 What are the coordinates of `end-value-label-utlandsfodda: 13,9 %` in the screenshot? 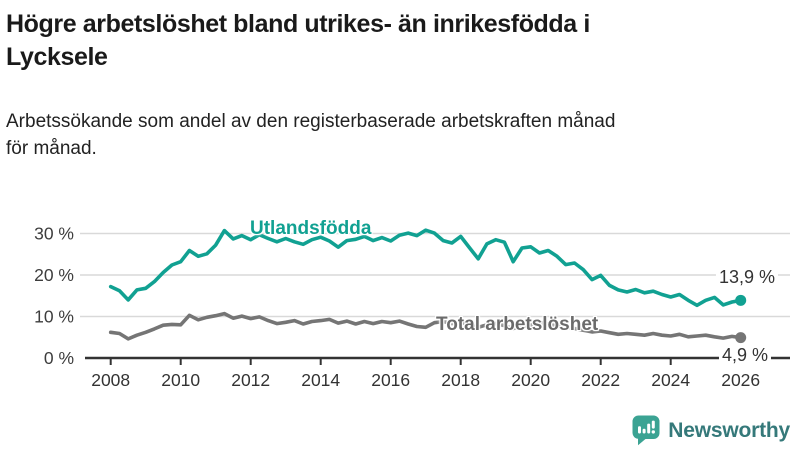 It's located at (747, 277).